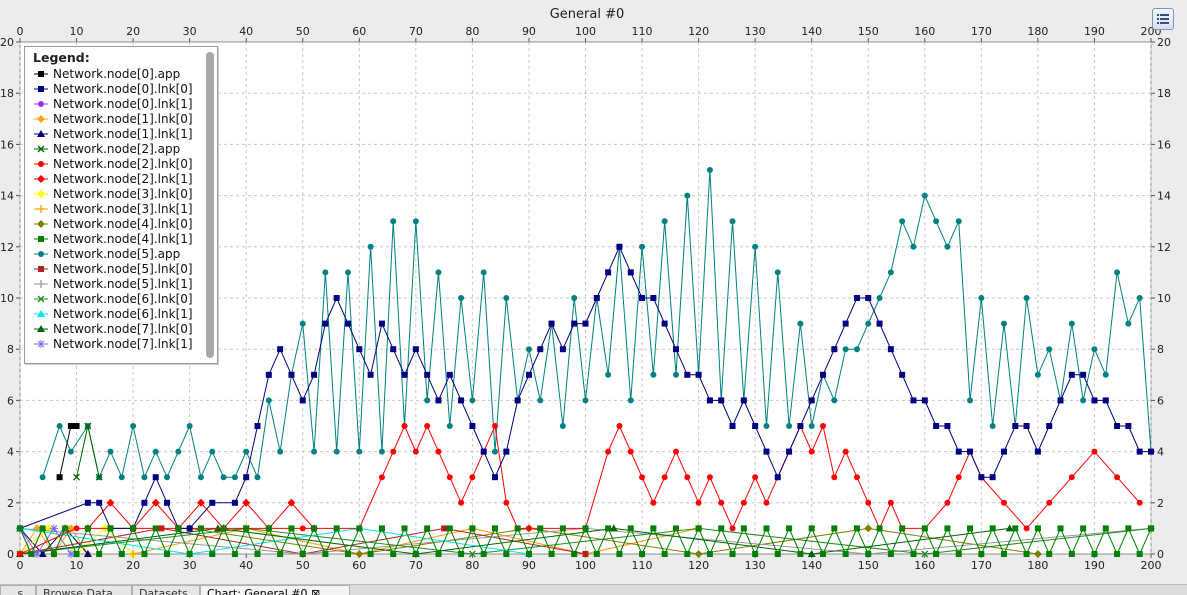 The image size is (1187, 595). Describe the element at coordinates (113, 223) in the screenshot. I see `legend-item: Network.node[4].lnk[0]` at that location.